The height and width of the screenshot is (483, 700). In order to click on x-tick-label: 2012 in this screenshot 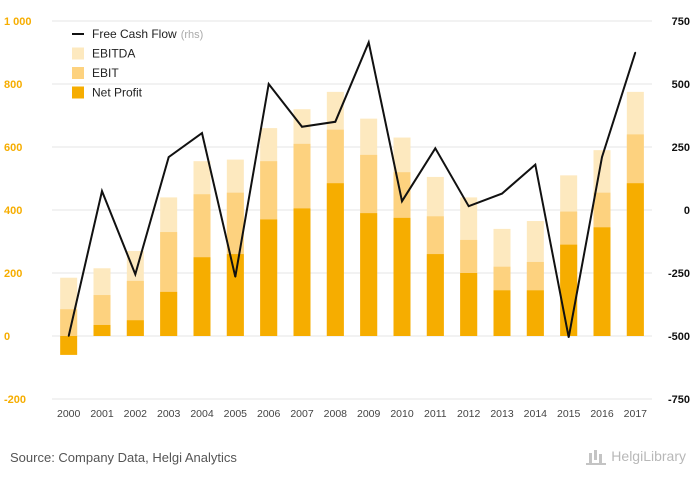, I will do `click(469, 414)`.